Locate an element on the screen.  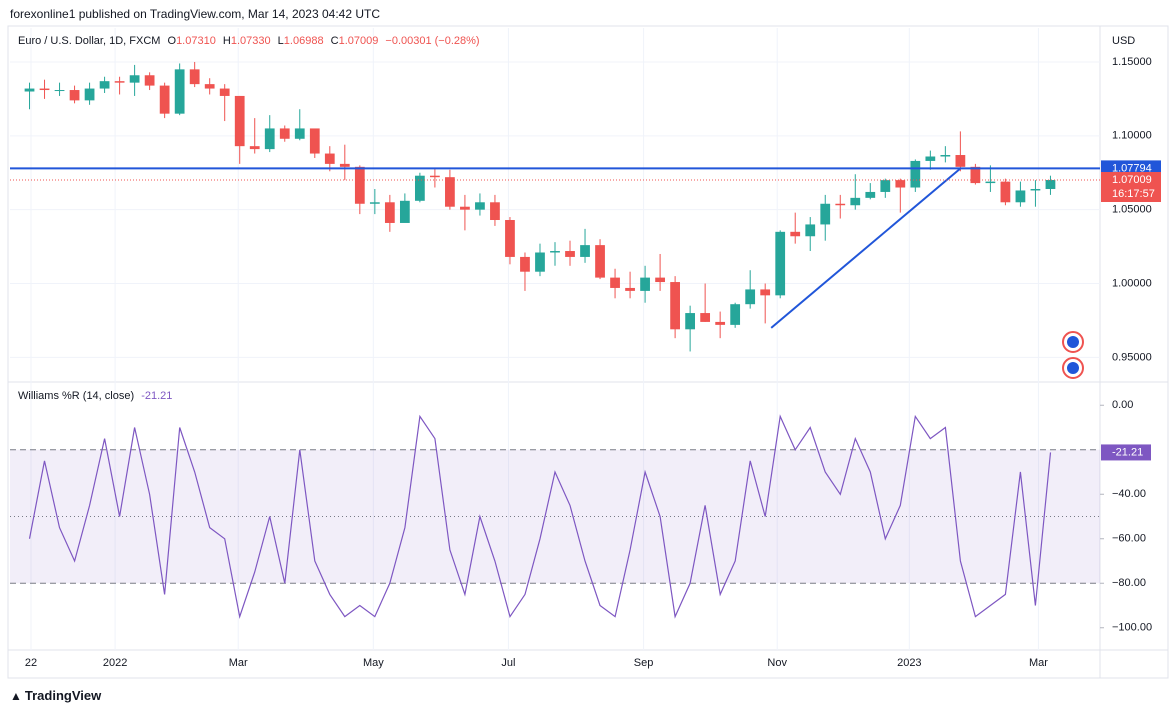
indicator-legend: Williams %R (14, close) -21.21 is located at coordinates (97, 396).